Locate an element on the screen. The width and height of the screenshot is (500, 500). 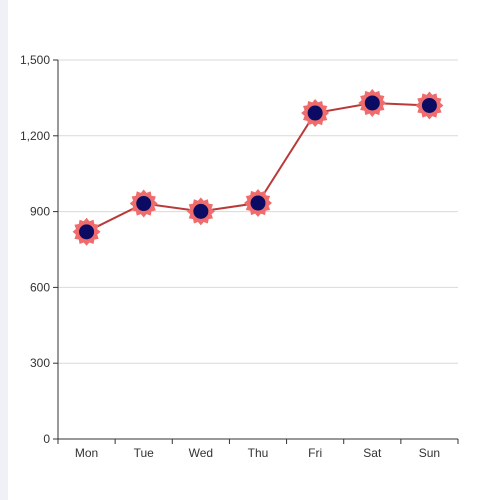
x-tick-label: Sat is located at coordinates (372, 453).